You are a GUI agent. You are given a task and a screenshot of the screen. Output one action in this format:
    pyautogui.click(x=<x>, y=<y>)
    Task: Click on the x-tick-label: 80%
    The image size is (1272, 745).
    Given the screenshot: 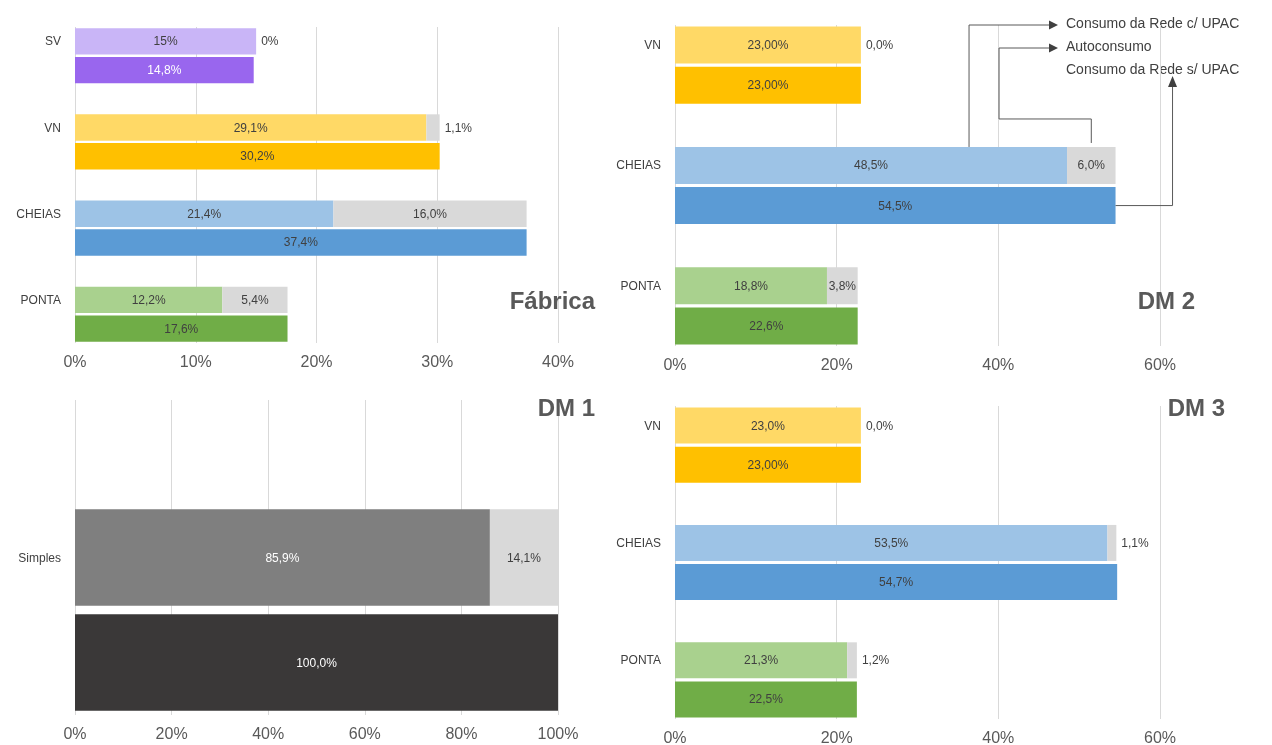 What is the action you would take?
    pyautogui.click(x=461, y=733)
    